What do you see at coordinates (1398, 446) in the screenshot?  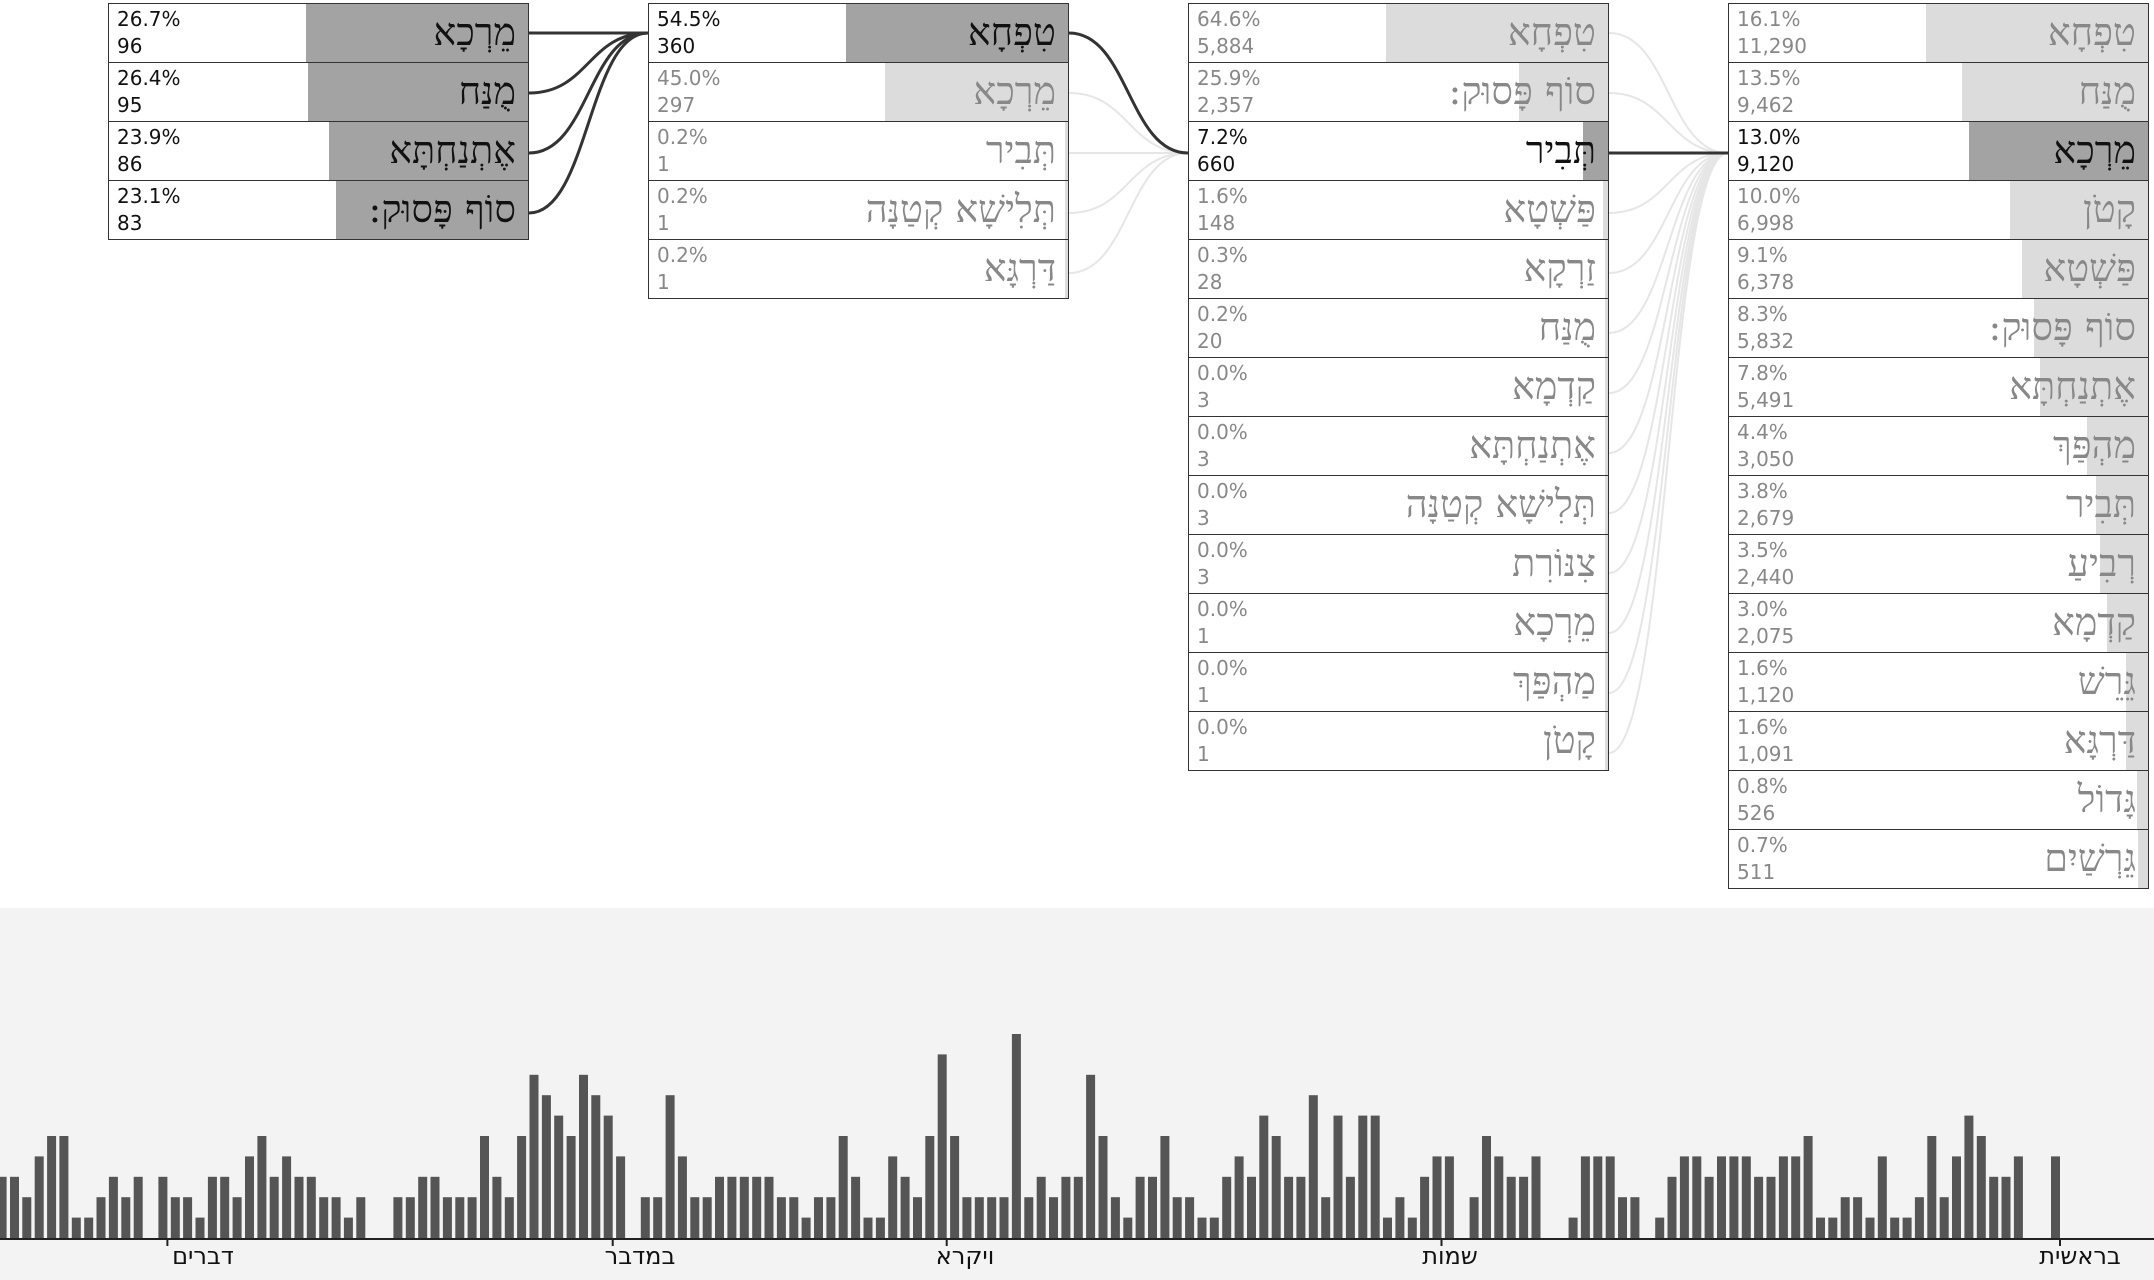 I see `cell-col2-row7: 0.0% 3 אֶתְנַחְתָּא` at bounding box center [1398, 446].